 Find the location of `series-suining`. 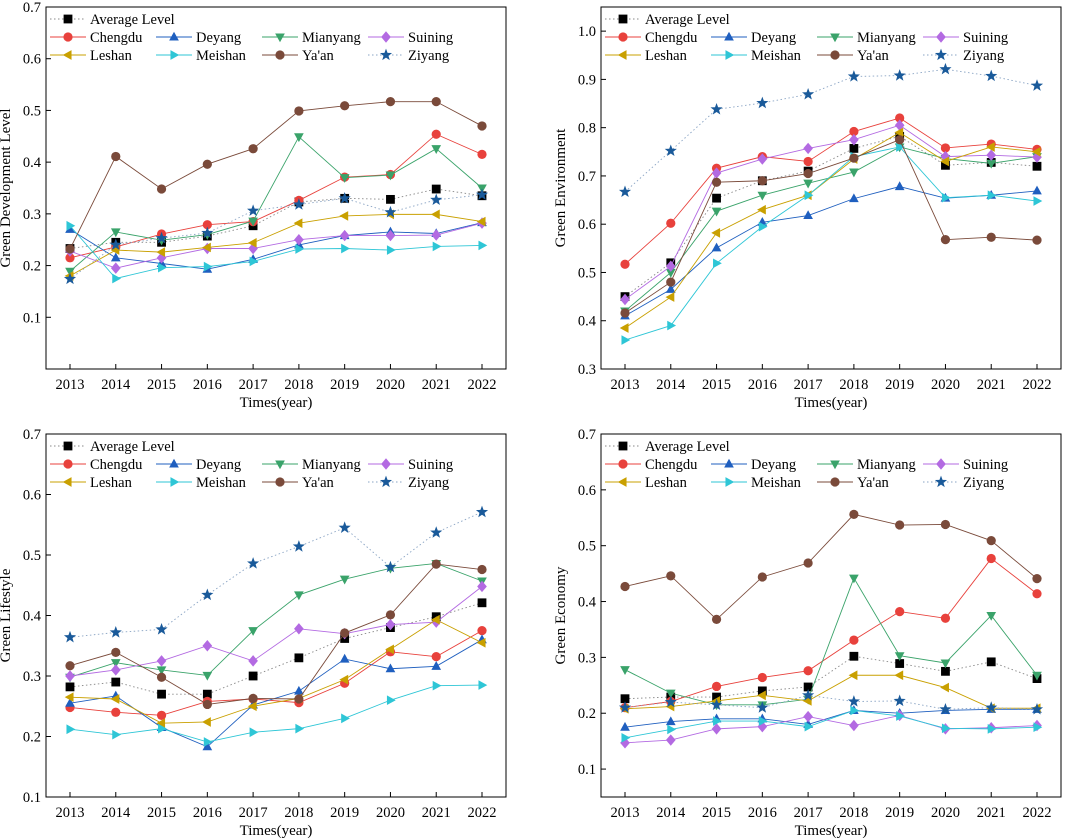

series-suining is located at coordinates (276, 245).